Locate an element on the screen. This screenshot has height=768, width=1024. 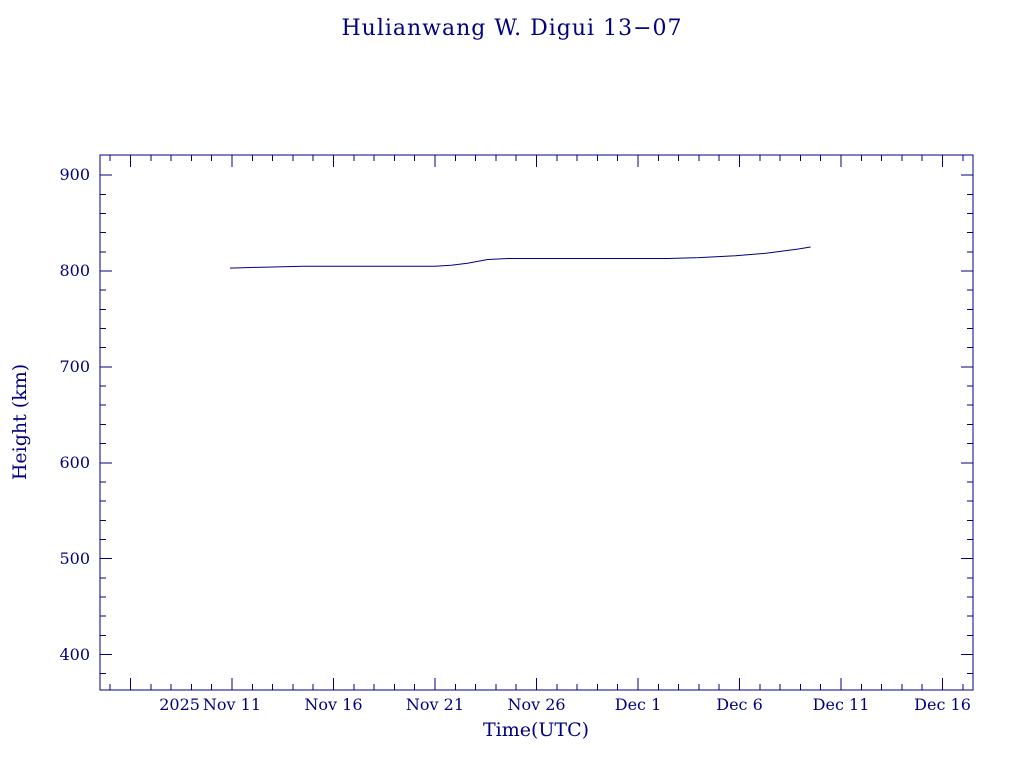
x-tick-label: Dec 16 is located at coordinates (942, 704).